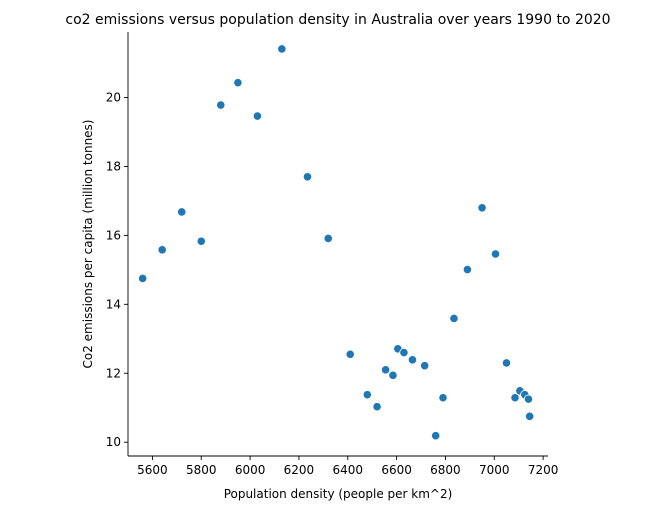 The width and height of the screenshot is (667, 512). What do you see at coordinates (347, 470) in the screenshot?
I see `x-tick-label: 6400` at bounding box center [347, 470].